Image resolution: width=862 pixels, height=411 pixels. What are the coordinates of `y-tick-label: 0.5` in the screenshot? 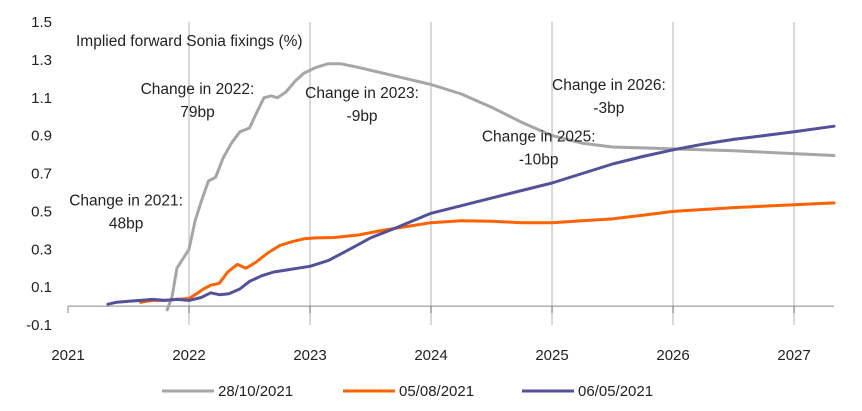 It's located at (41, 211).